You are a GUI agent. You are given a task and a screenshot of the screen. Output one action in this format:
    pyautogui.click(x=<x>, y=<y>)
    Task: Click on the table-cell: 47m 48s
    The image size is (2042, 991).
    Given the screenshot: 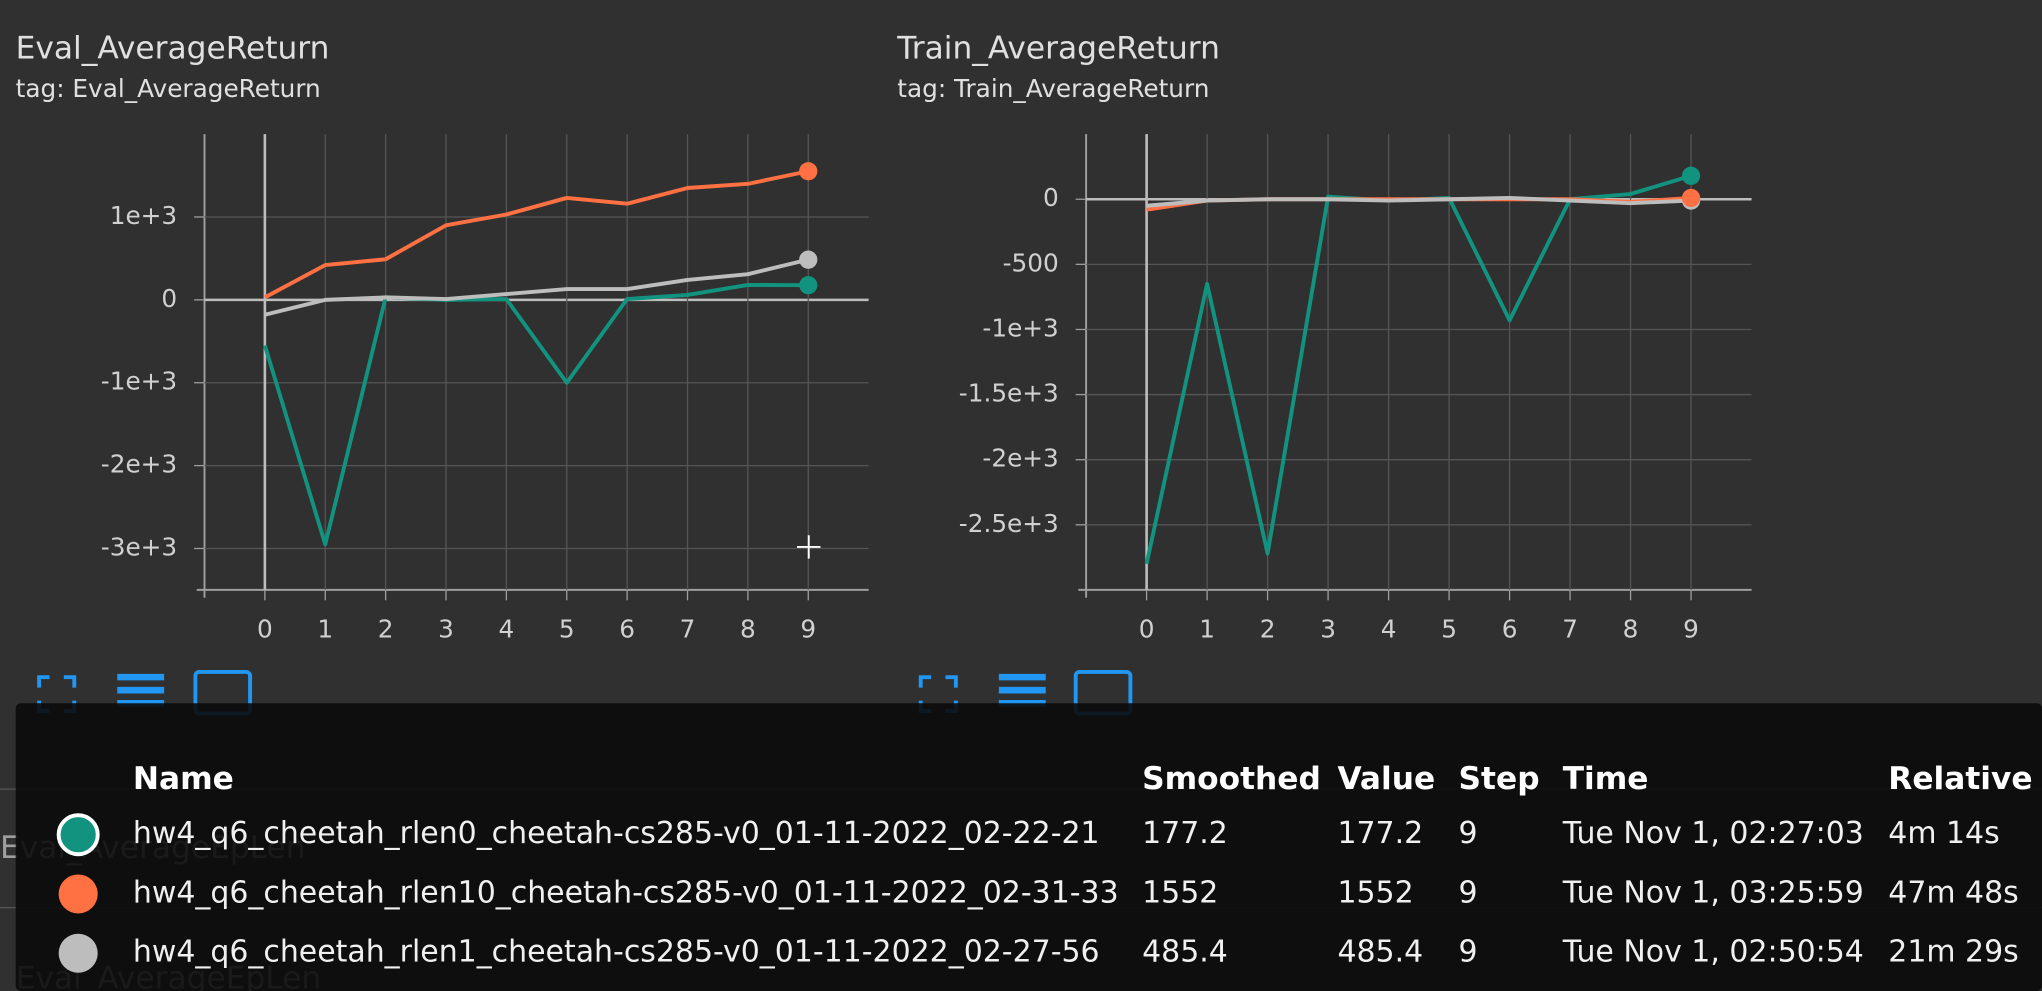 What is the action you would take?
    pyautogui.click(x=1953, y=892)
    